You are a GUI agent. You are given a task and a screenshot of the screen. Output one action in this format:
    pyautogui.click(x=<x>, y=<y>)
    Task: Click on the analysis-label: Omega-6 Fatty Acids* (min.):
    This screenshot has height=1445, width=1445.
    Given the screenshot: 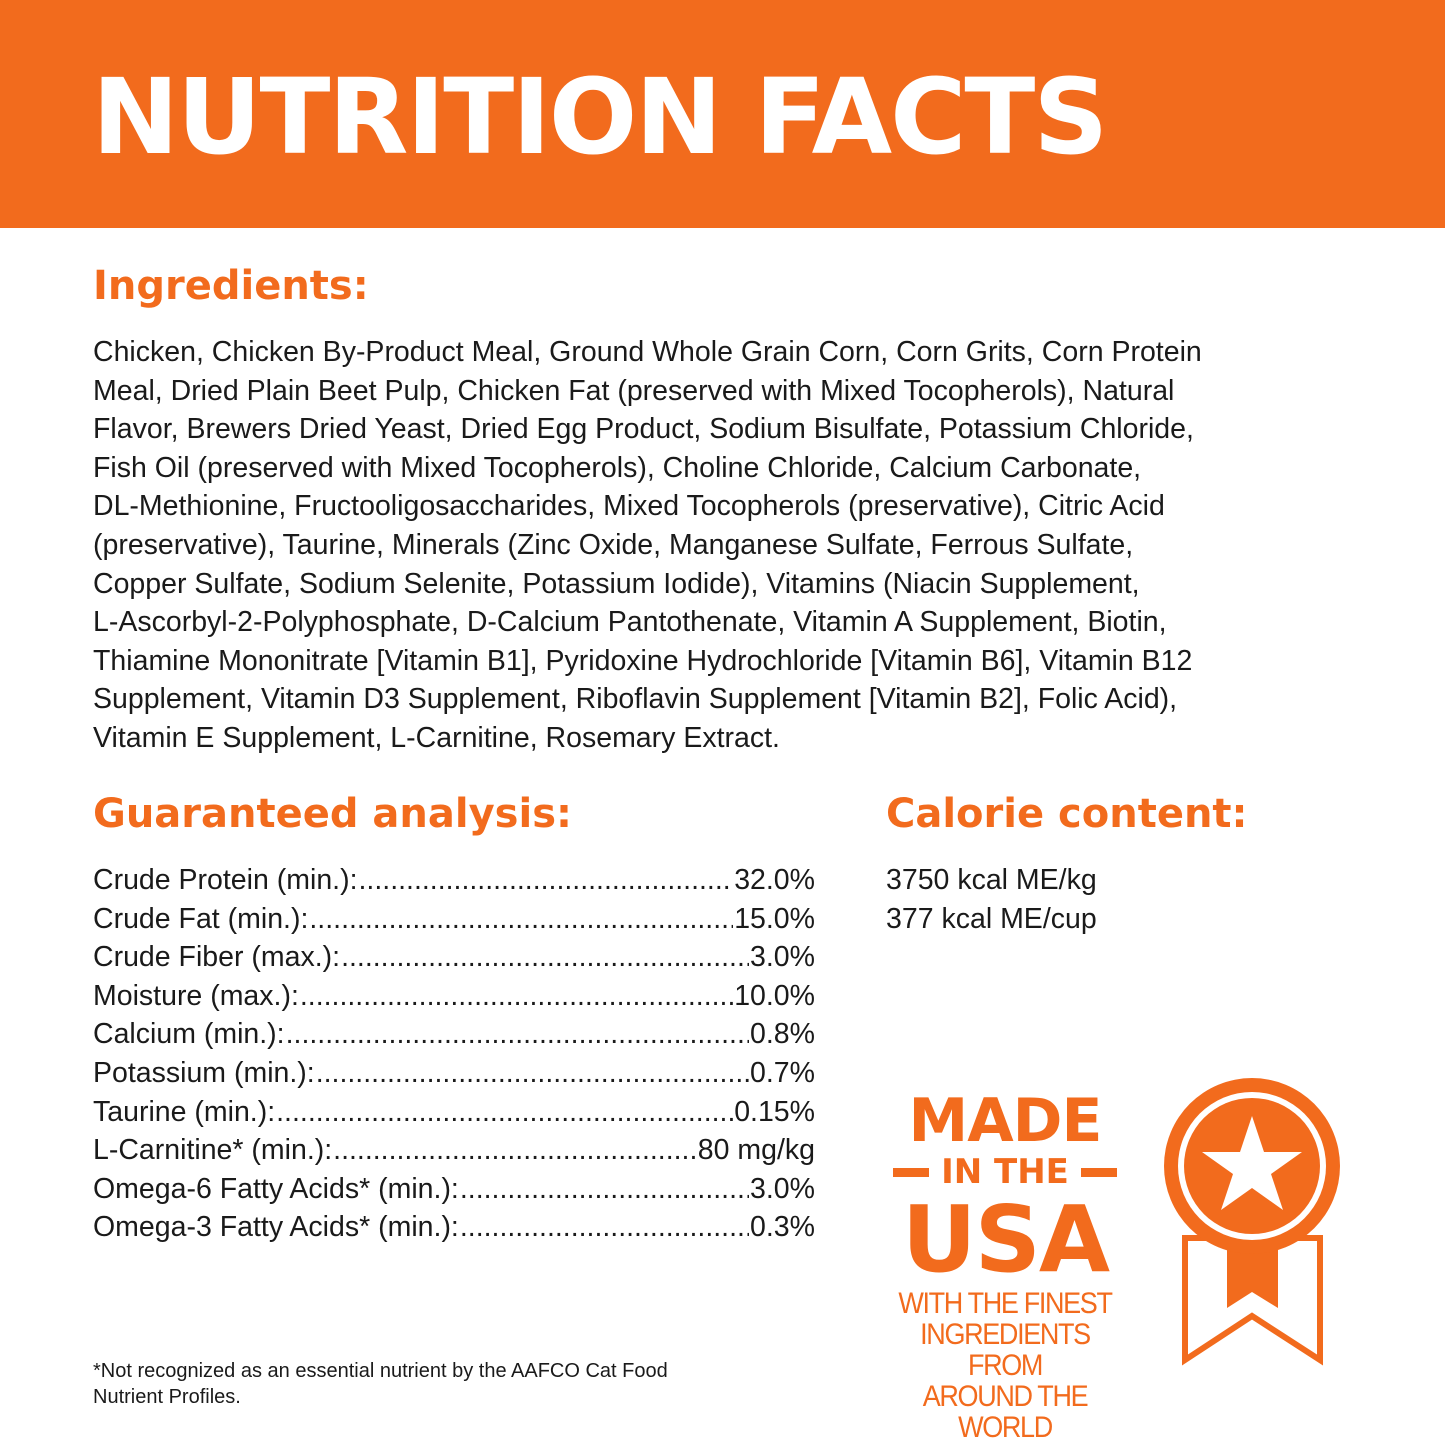 What is the action you would take?
    pyautogui.click(x=276, y=1188)
    